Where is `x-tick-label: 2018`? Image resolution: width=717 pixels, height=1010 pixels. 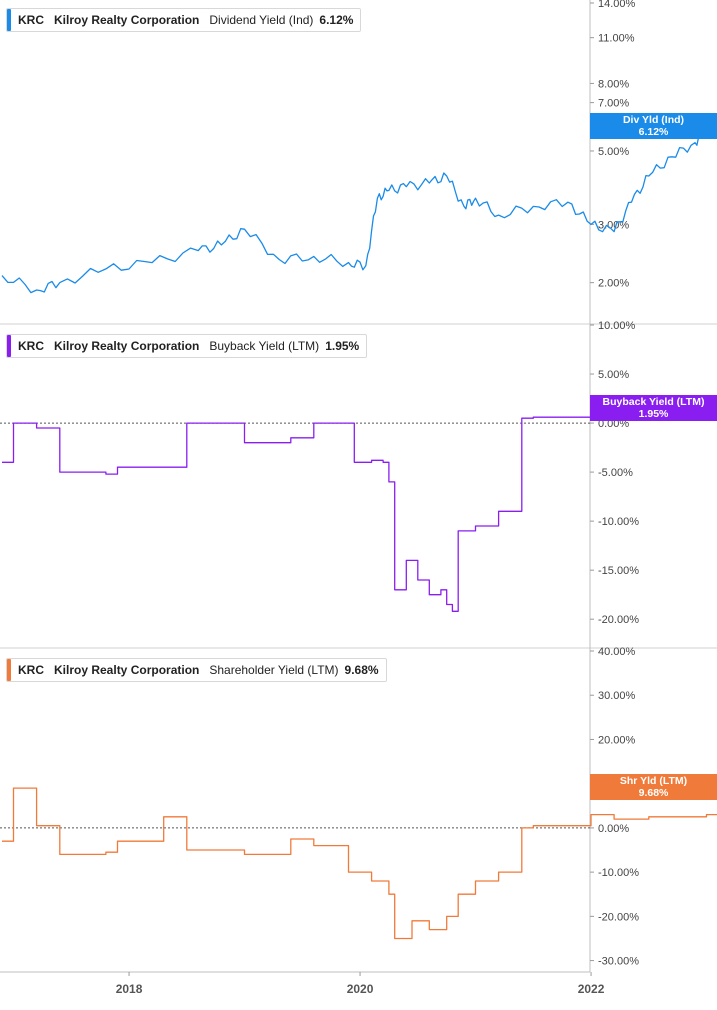 x-tick-label: 2018 is located at coordinates (129, 989).